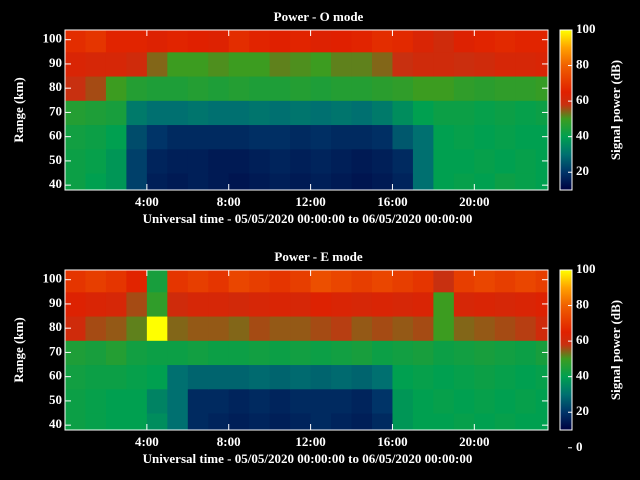 The image size is (640, 480). I want to click on x-tick-label: 8:00, so click(229, 441).